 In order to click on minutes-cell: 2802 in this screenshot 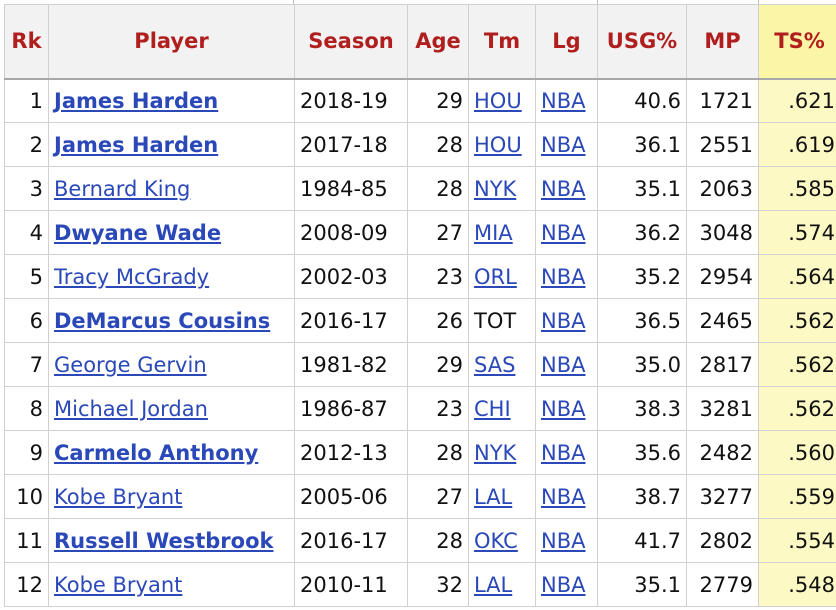, I will do `click(722, 540)`.